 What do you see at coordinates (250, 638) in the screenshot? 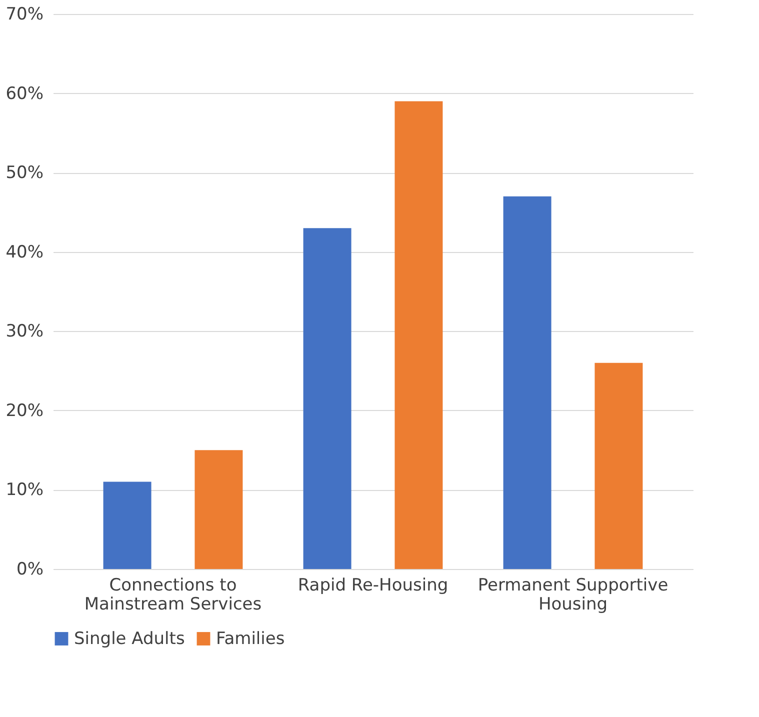
I see `legend-label: Families` at bounding box center [250, 638].